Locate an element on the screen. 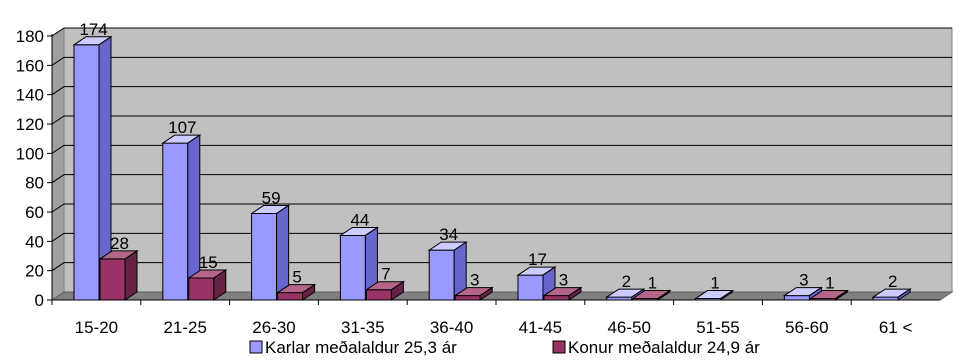  x-category-label: 56-60 is located at coordinates (806, 327).